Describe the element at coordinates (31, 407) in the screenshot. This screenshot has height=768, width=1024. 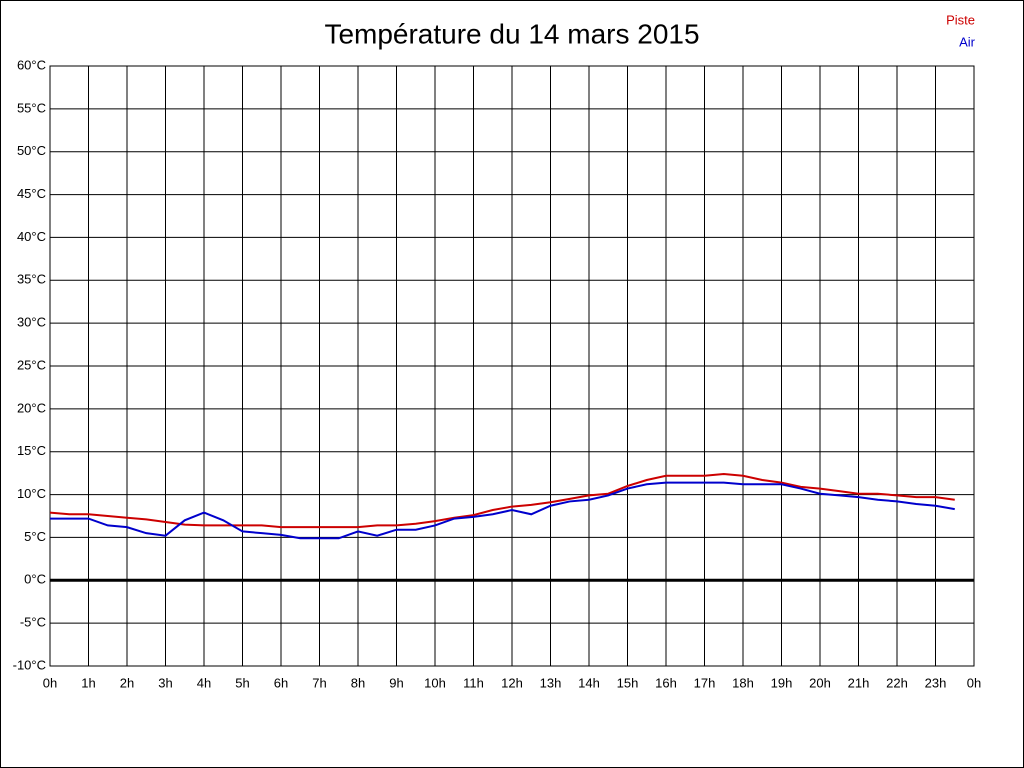
I see `y-tick-label: 20°C` at that location.